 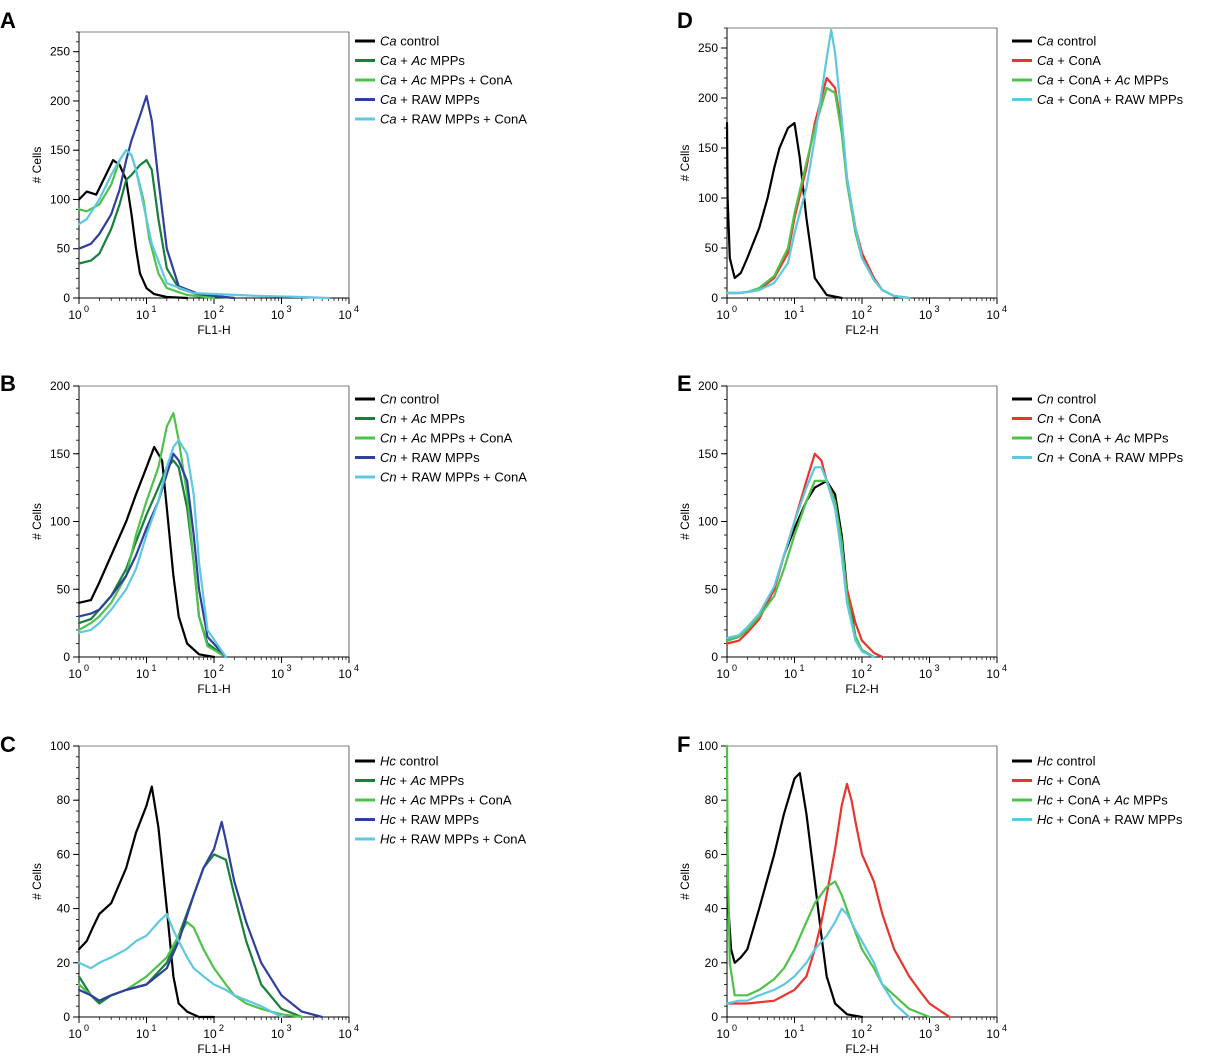 I want to click on legend-label: Hc + RAW MPPs + ConA, so click(x=453, y=839).